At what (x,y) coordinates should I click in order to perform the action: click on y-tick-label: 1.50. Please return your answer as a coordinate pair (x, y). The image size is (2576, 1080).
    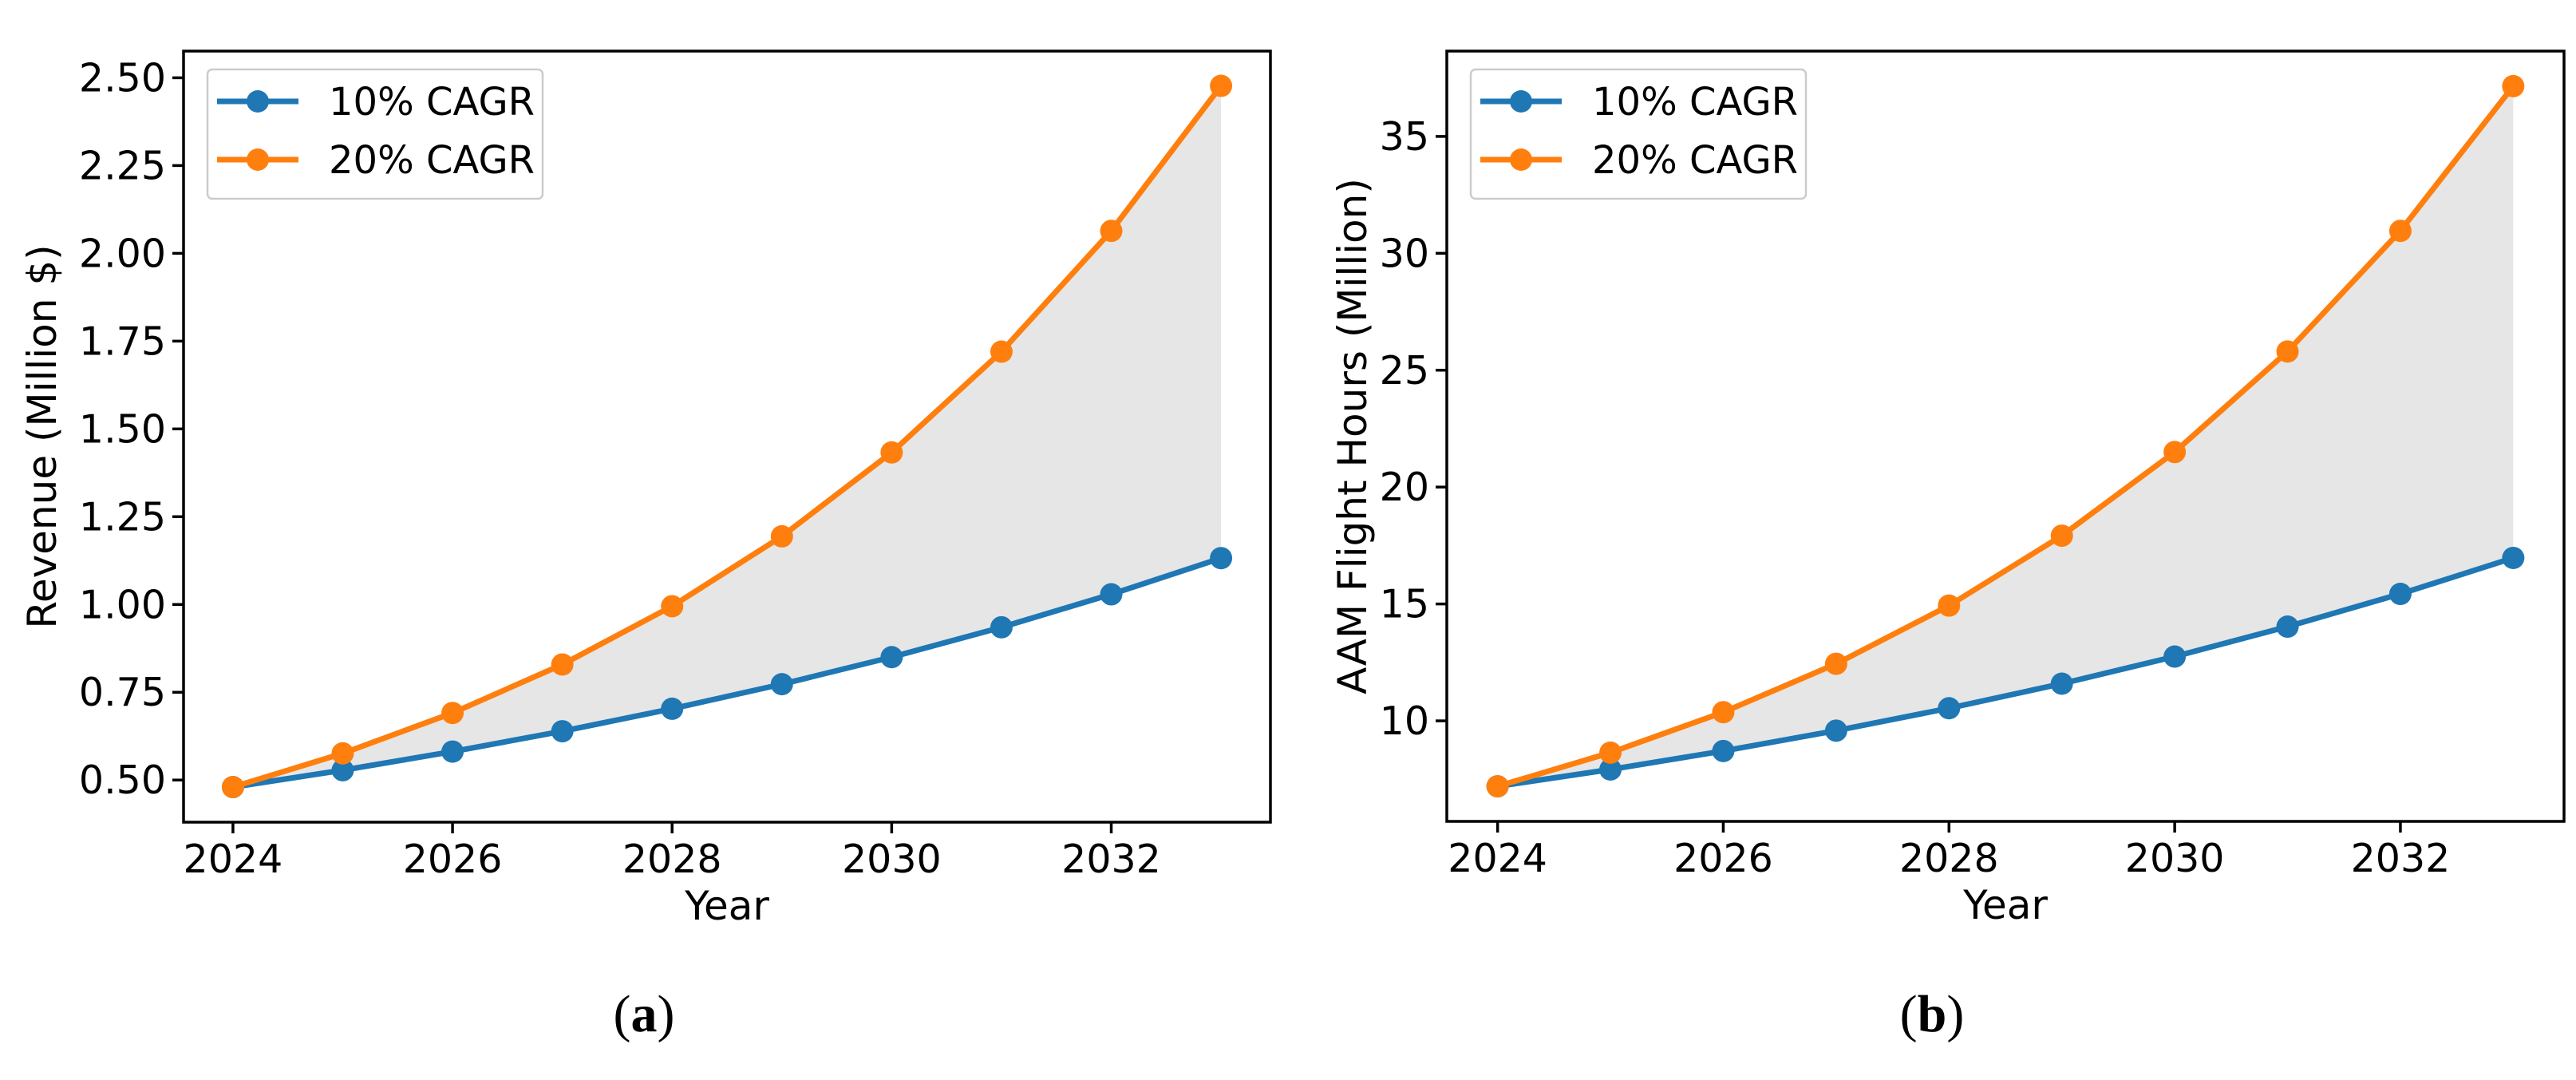
    Looking at the image, I should click on (122, 429).